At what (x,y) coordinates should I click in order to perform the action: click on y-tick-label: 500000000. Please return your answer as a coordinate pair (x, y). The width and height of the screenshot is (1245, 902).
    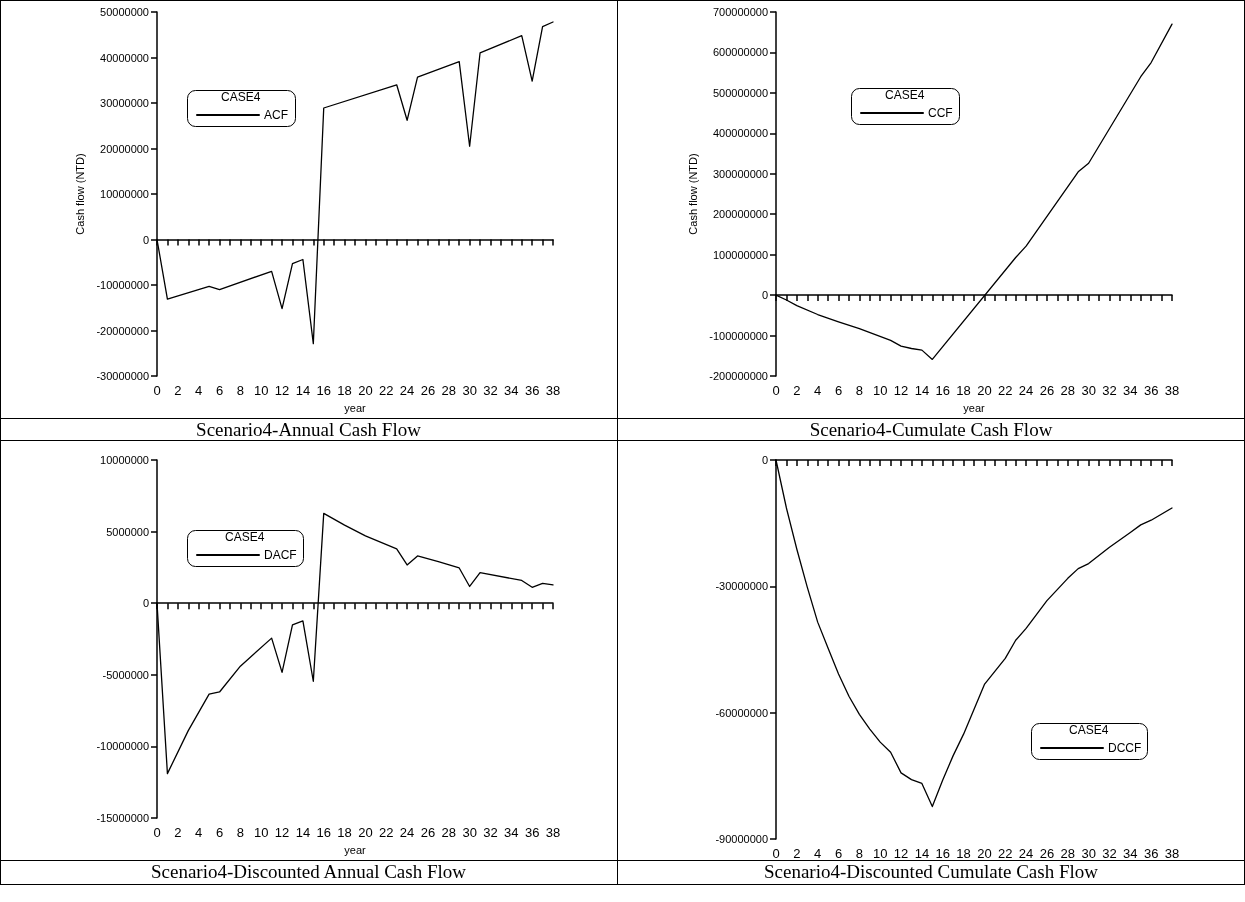
    Looking at the image, I should click on (740, 92).